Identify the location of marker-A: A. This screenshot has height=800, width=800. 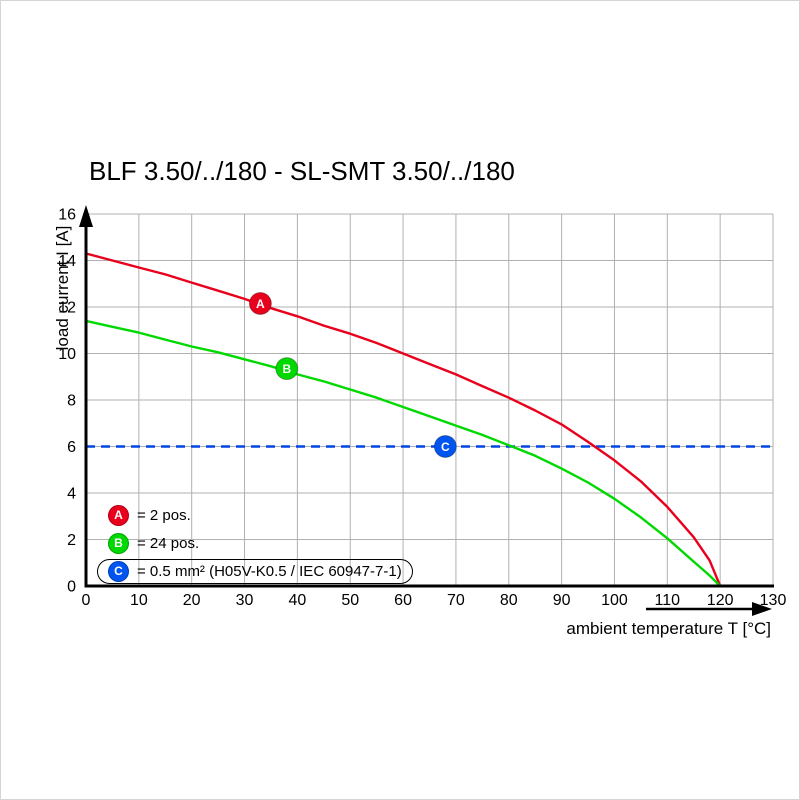
(260, 304).